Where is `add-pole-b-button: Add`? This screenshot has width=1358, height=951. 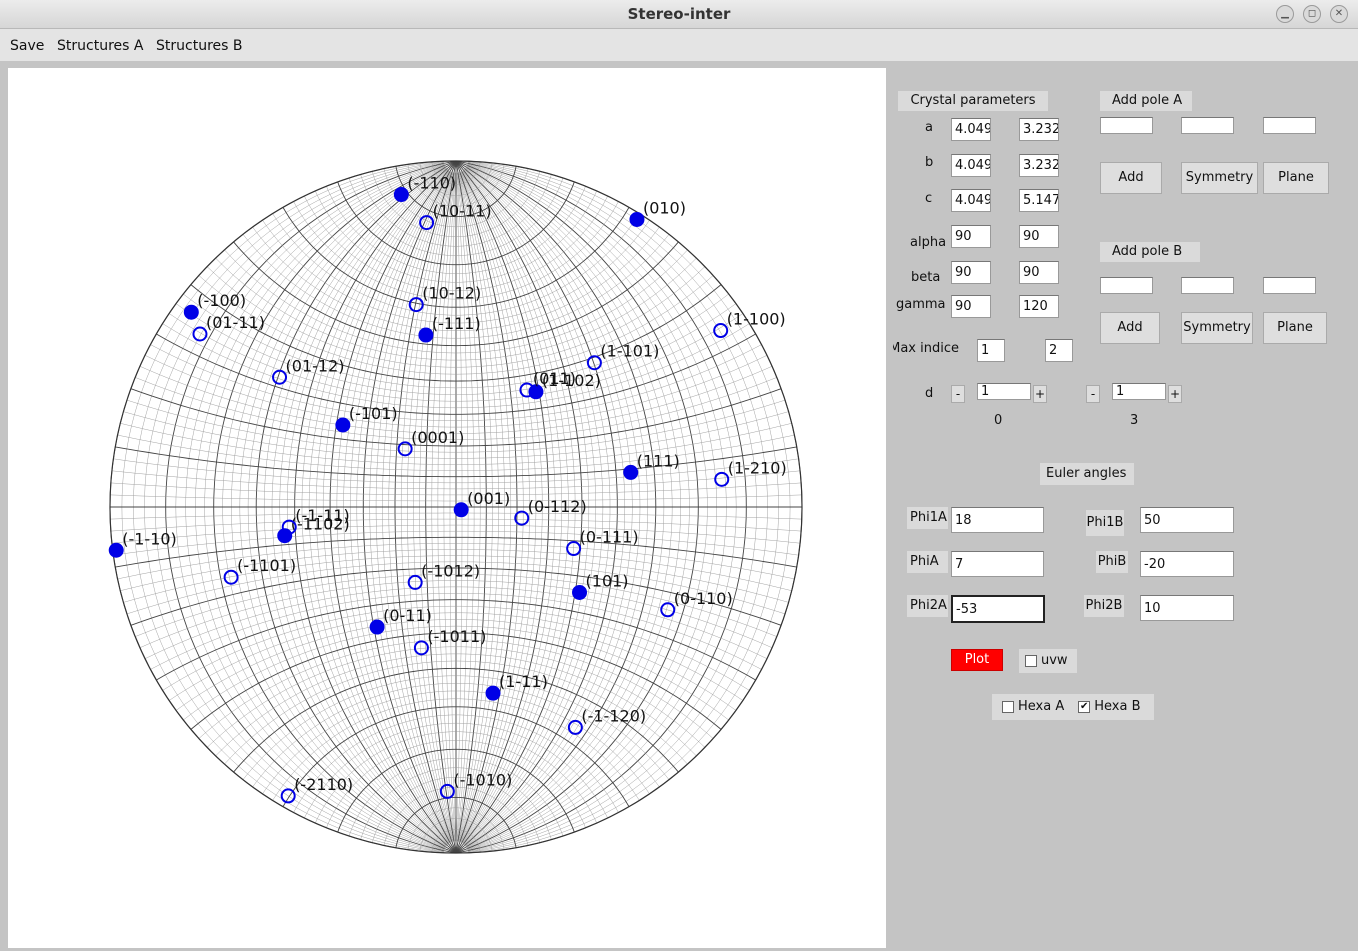
add-pole-b-button: Add is located at coordinates (1130, 328).